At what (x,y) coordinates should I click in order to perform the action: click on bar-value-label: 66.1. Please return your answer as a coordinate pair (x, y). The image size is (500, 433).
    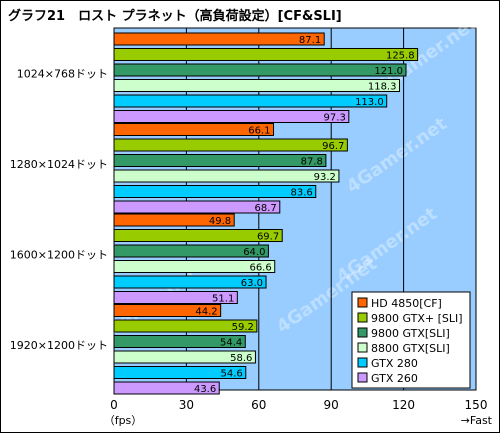
    Looking at the image, I should click on (259, 131).